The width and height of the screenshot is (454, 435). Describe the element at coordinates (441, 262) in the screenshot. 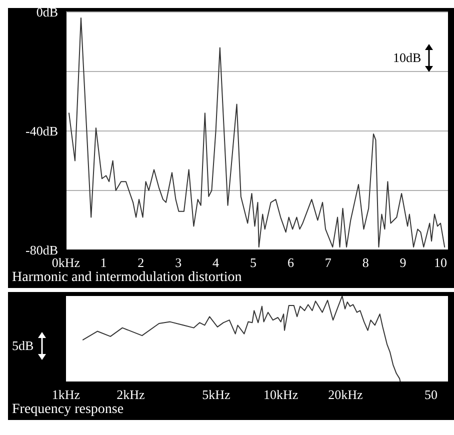

I see `x-tick-label: 10` at that location.